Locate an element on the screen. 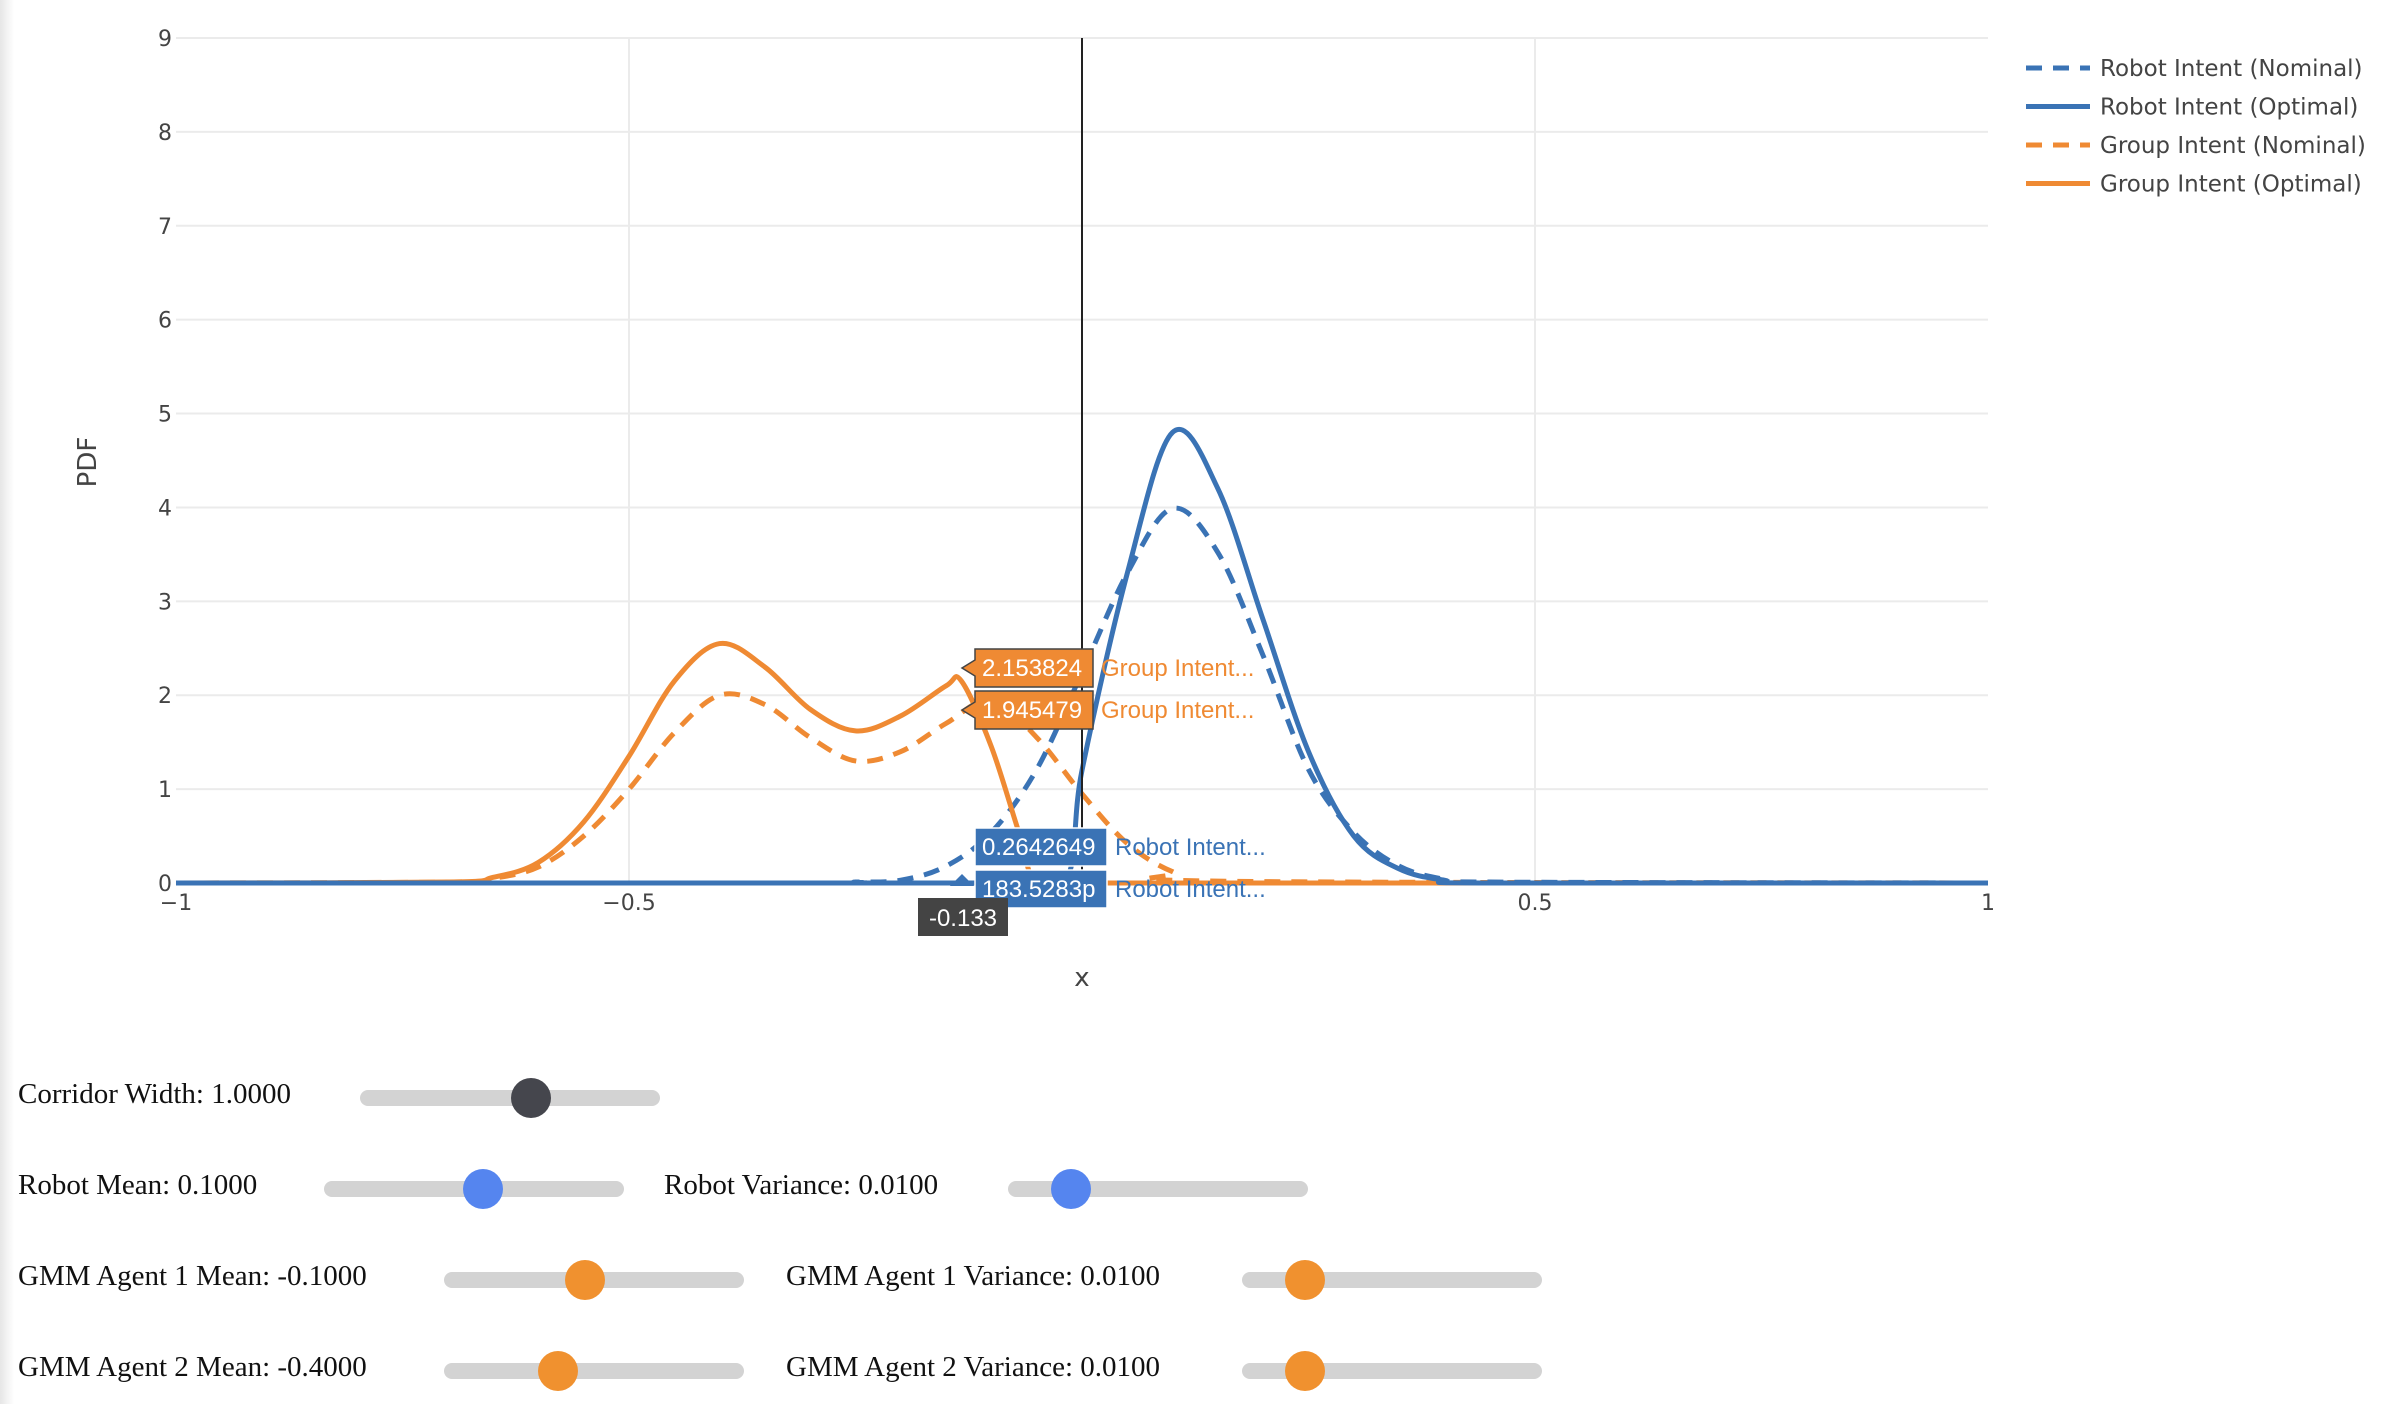 Image resolution: width=2396 pixels, height=1407 pixels. corridor-width-slider is located at coordinates (510, 1098).